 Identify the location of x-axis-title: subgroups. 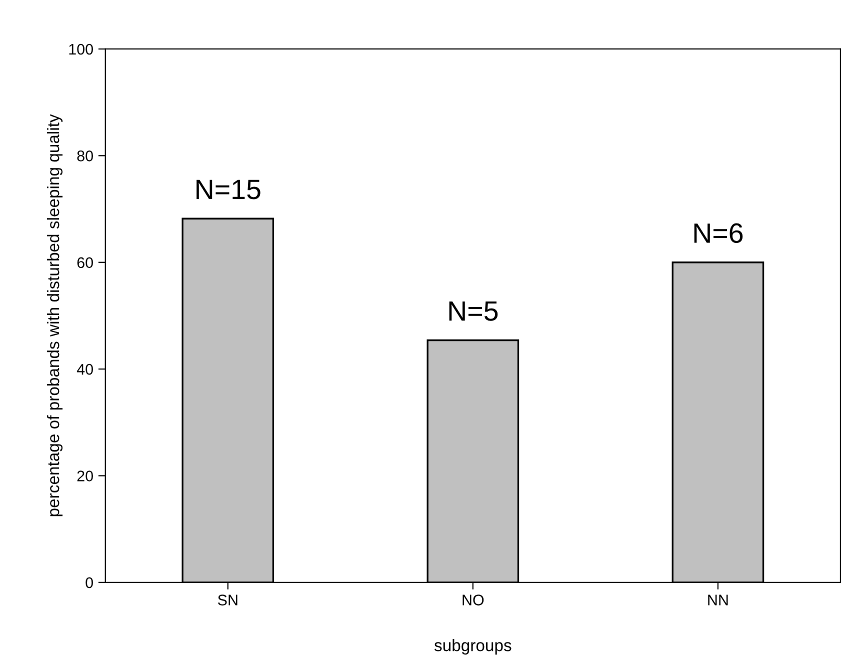
(473, 647).